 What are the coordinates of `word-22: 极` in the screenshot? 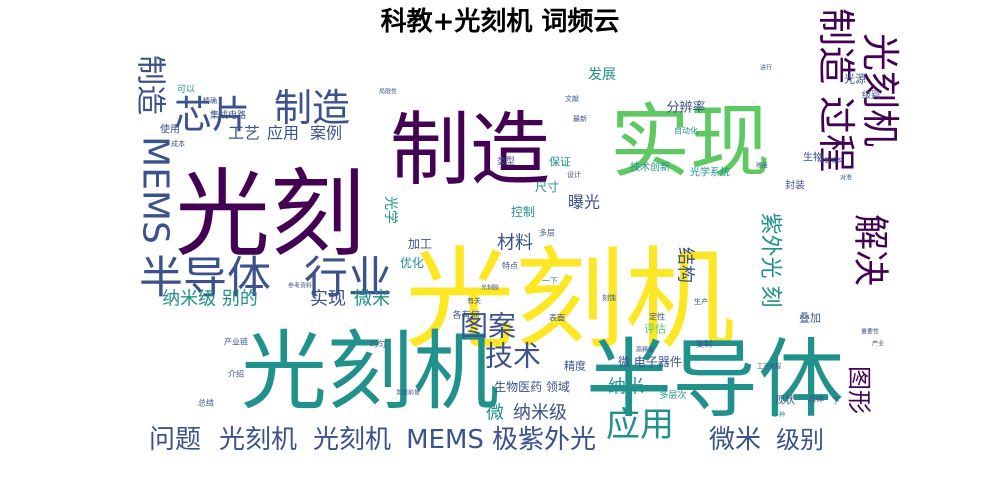 It's located at (505, 440).